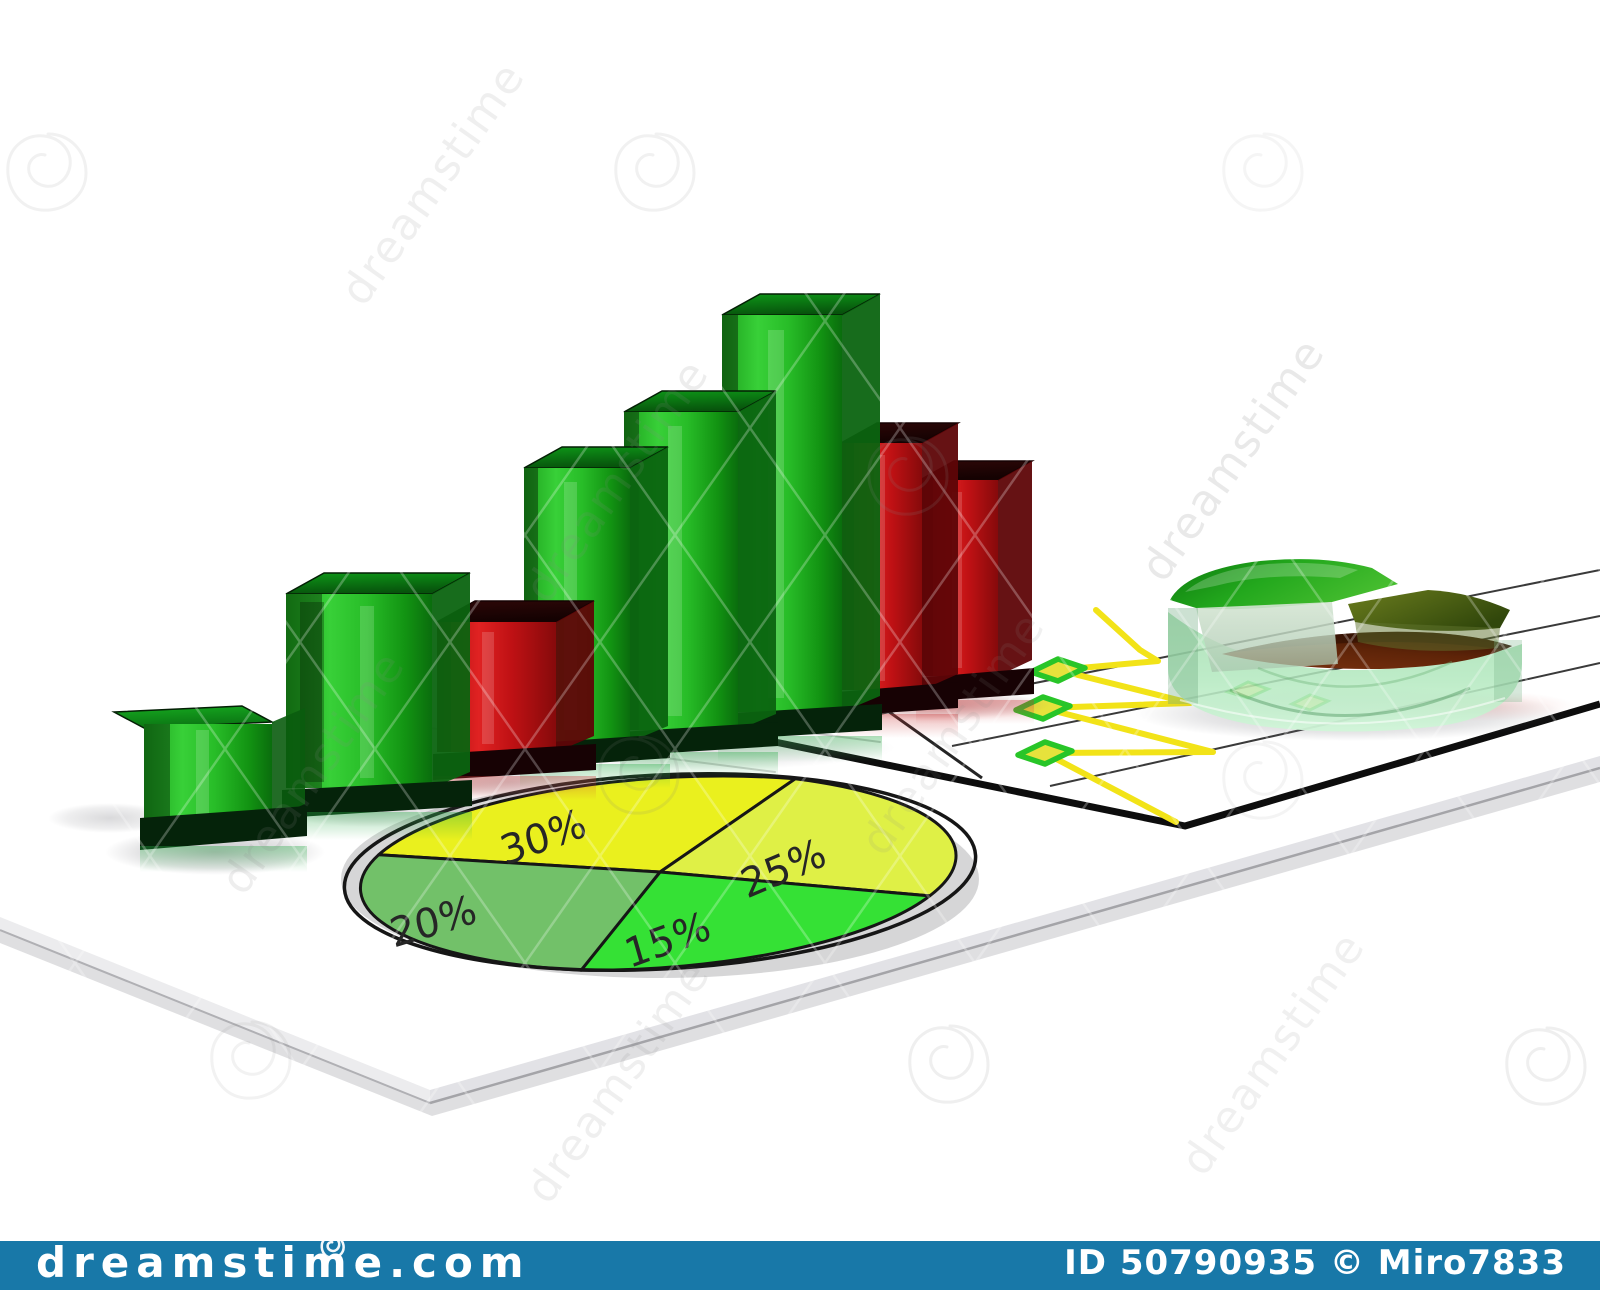  Describe the element at coordinates (800, 1265) in the screenshot. I see `footer-bar` at that location.